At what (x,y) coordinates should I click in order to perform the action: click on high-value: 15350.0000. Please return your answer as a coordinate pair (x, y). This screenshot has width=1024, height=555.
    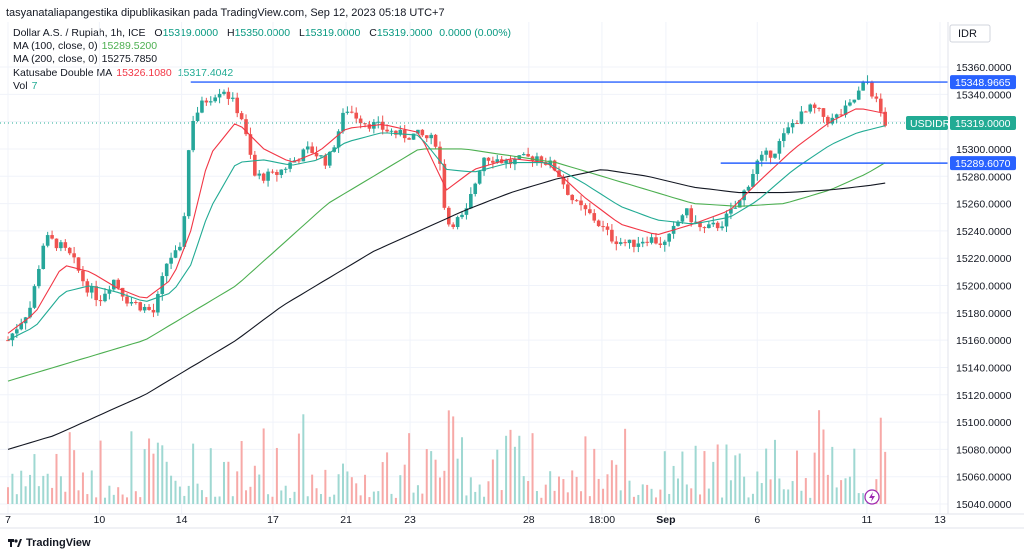
    Looking at the image, I should click on (262, 33).